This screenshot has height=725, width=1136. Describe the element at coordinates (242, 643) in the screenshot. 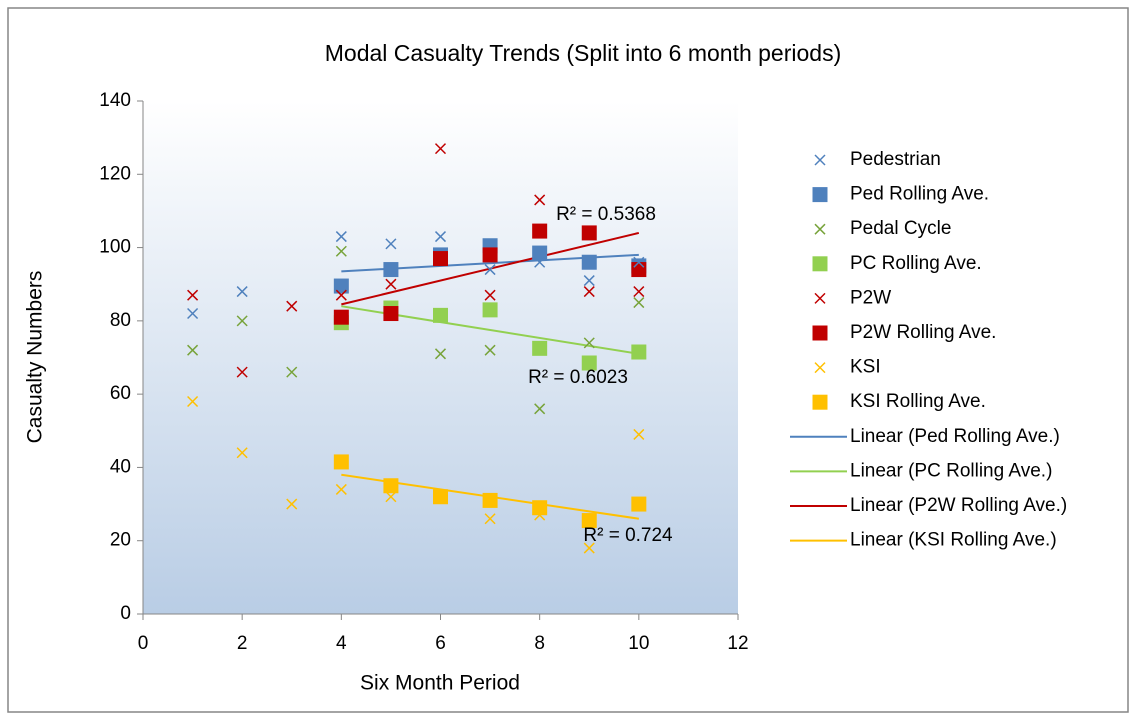

I see `x-tick-label: 2` at that location.